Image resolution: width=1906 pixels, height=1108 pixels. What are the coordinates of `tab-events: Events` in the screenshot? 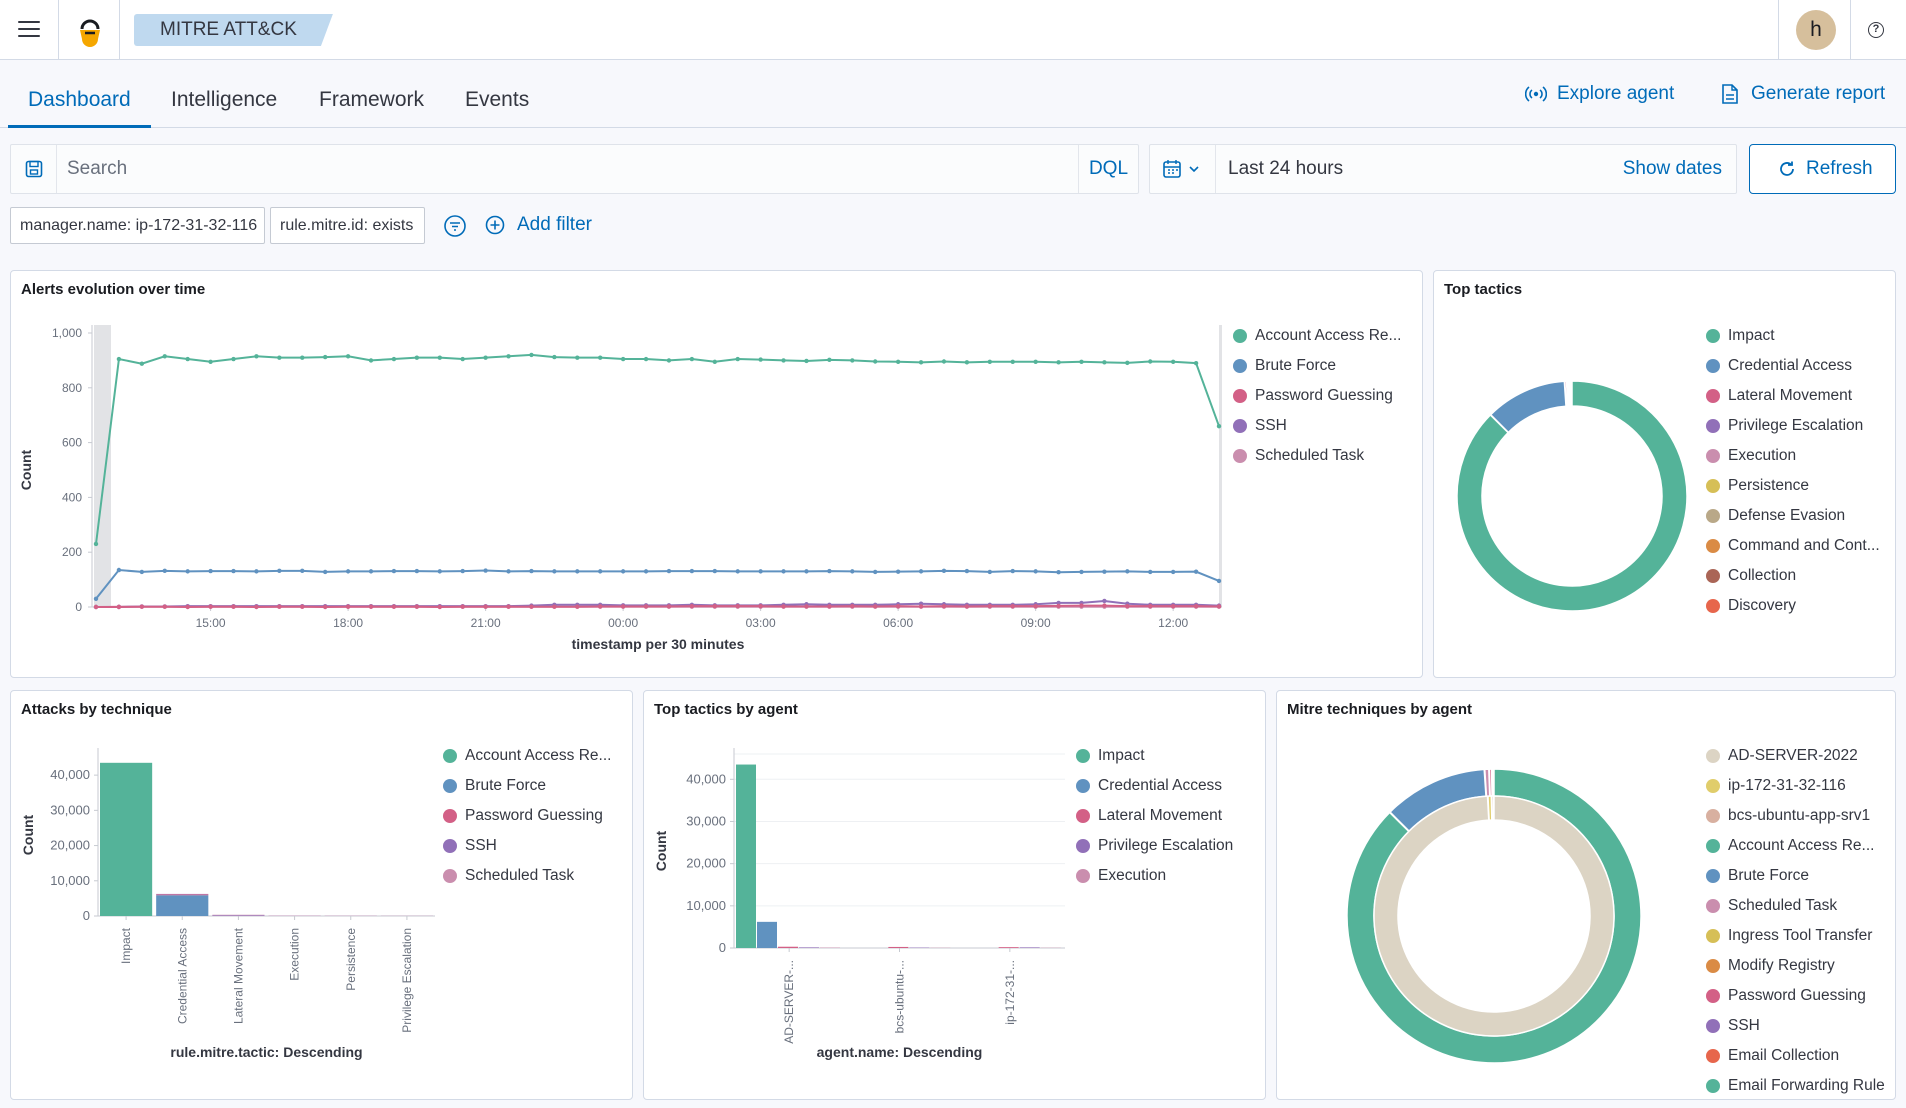 It's located at (497, 99).